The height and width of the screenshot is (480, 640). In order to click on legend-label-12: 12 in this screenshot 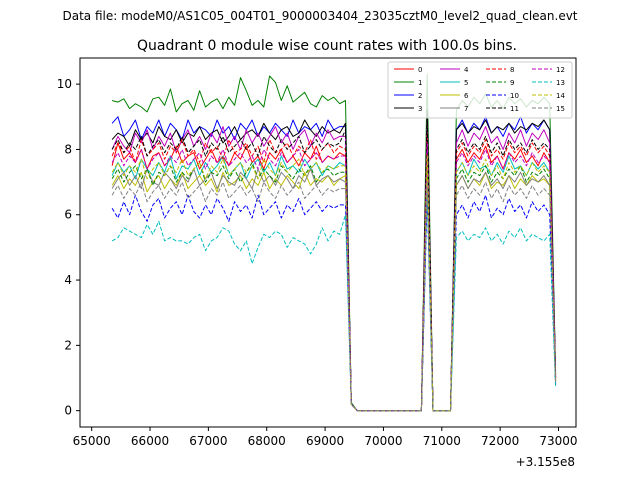, I will do `click(560, 70)`.